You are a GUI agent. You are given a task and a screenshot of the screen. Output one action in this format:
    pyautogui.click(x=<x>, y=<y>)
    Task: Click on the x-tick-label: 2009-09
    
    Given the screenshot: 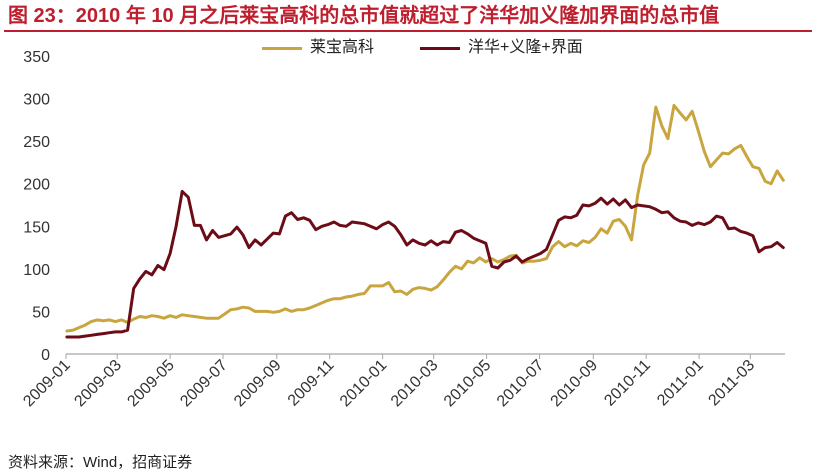 What is the action you would take?
    pyautogui.click(x=258, y=384)
    